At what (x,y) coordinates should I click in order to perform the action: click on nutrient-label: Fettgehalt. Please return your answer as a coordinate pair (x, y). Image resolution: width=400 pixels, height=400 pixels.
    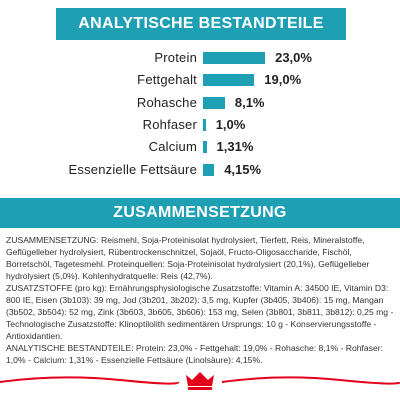
    Looking at the image, I should click on (167, 80).